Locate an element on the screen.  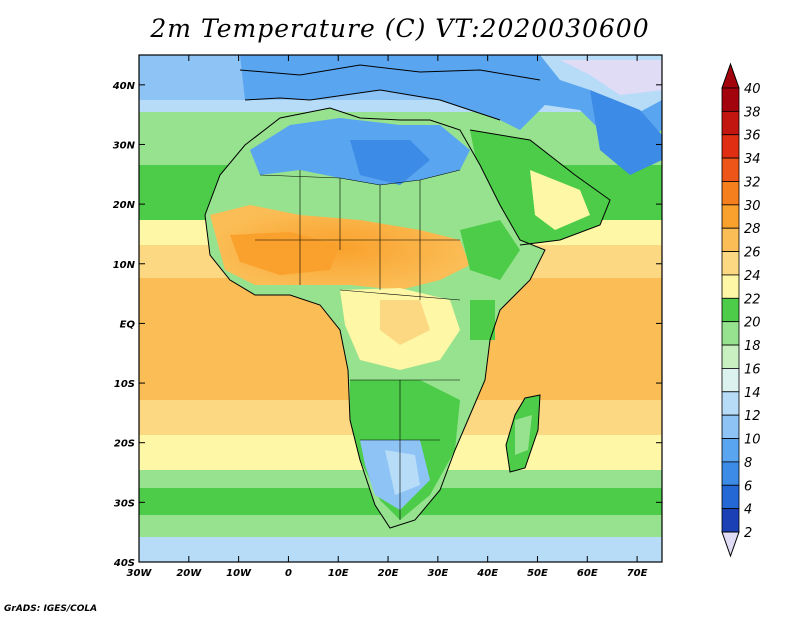
x-tick-label: 20E is located at coordinates (388, 573).